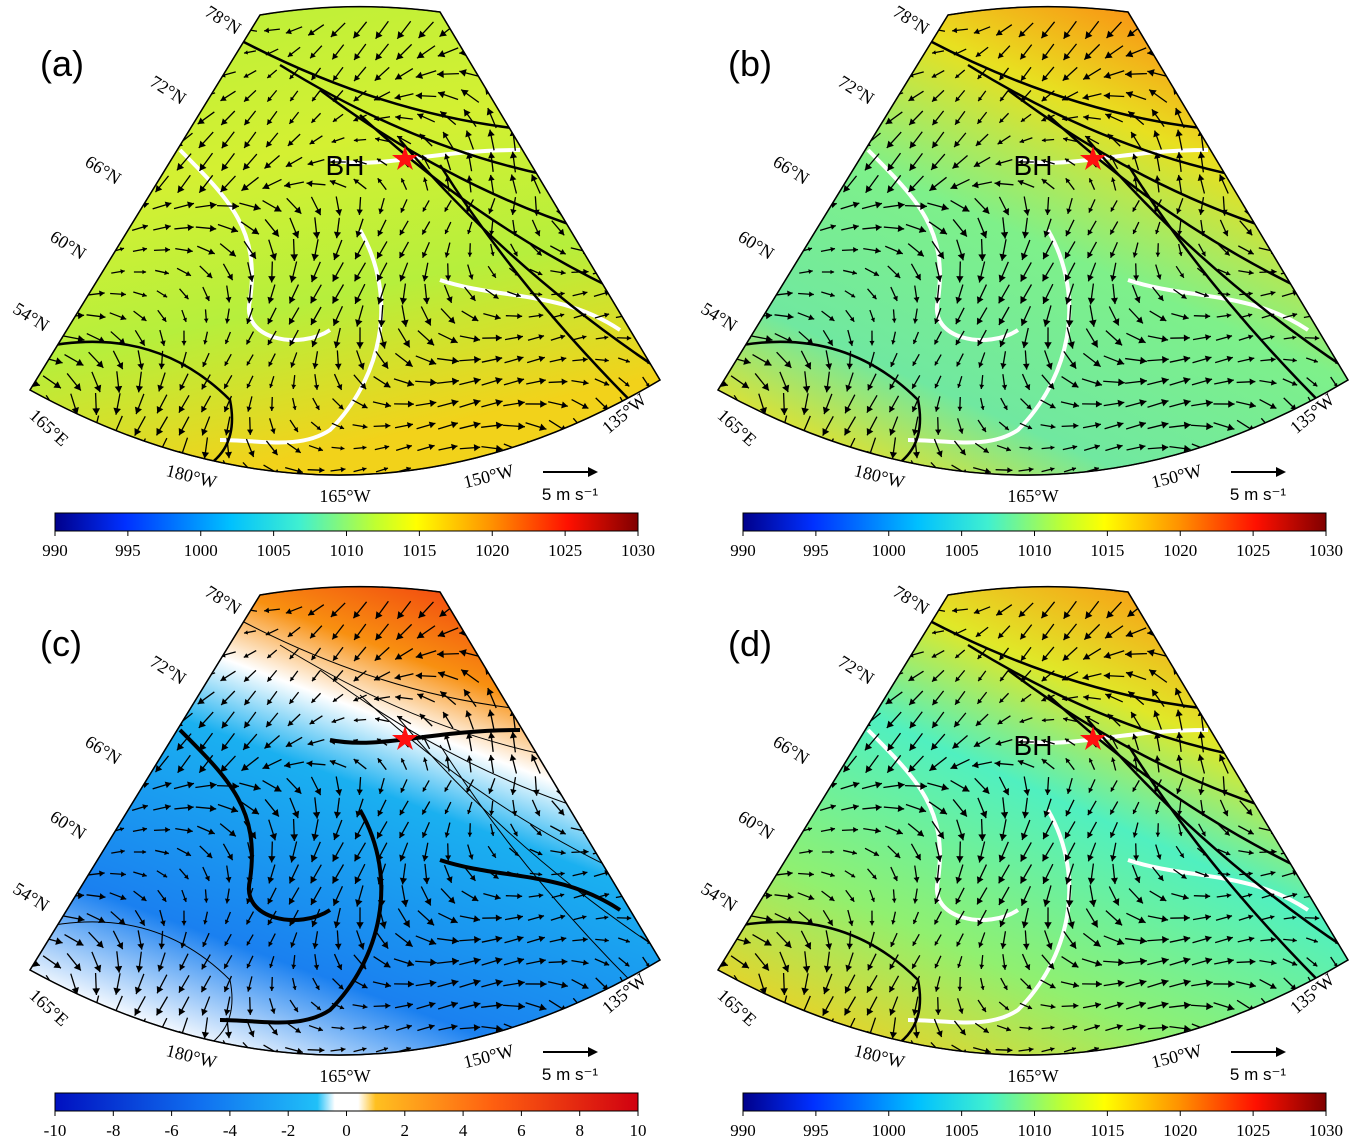  What do you see at coordinates (31, 316) in the screenshot?
I see `lat-label: 54°N` at bounding box center [31, 316].